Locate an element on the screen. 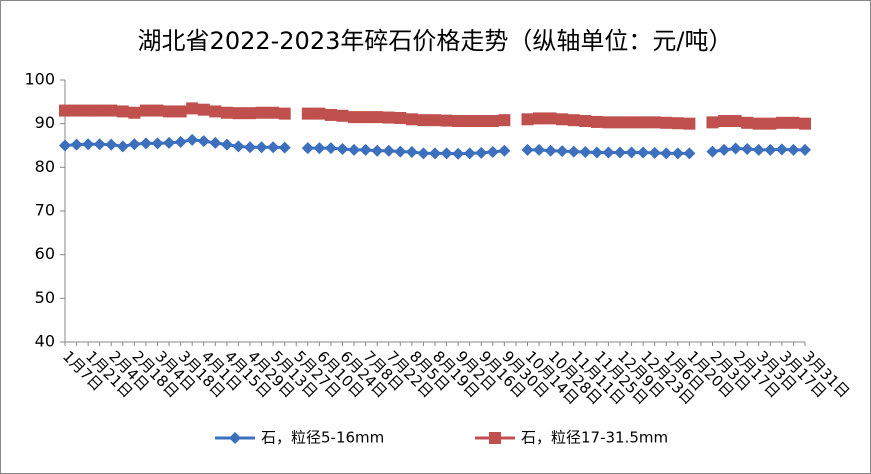  y-tick-label: 80 is located at coordinates (45, 166).